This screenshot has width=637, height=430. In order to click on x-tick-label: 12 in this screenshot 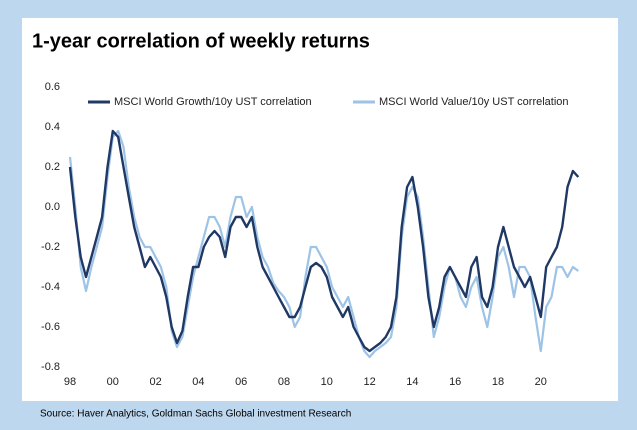, I will do `click(369, 382)`.